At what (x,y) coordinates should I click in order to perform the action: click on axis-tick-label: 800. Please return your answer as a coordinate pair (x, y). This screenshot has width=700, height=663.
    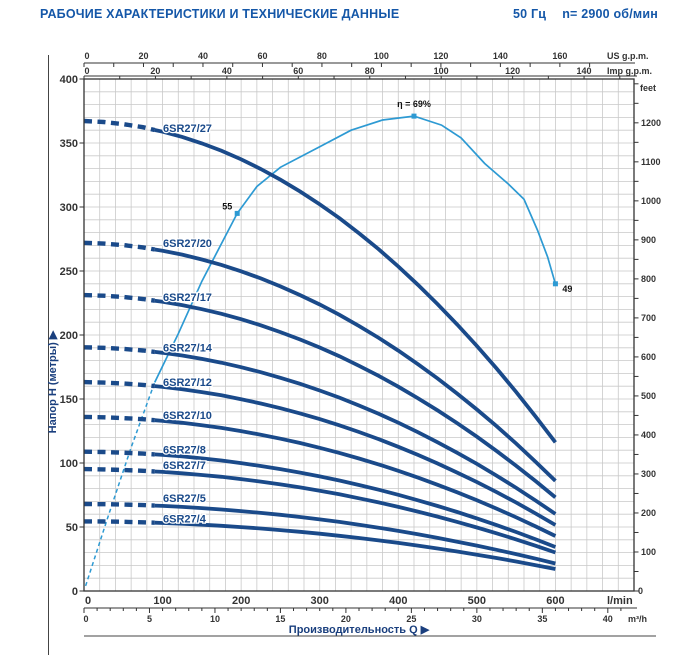
    Looking at the image, I should click on (648, 279).